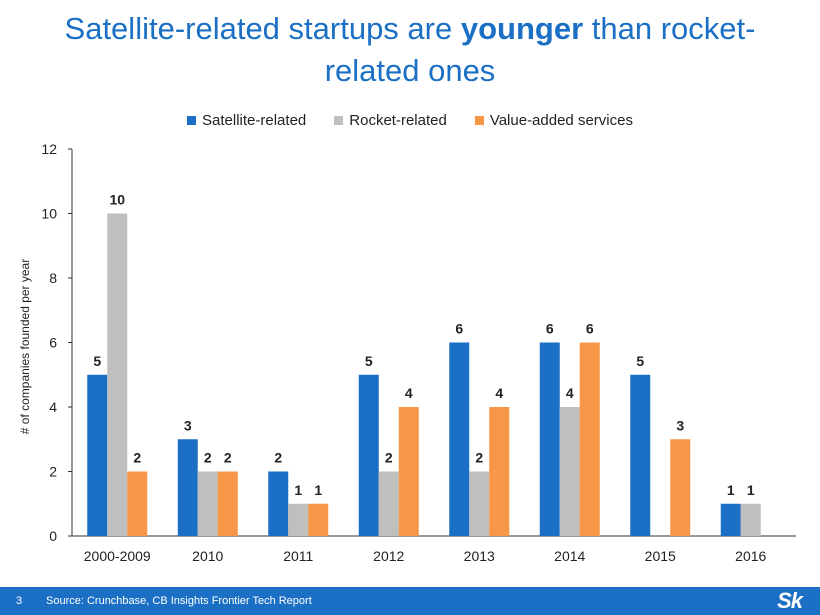  What do you see at coordinates (388, 556) in the screenshot?
I see `x-tick-label-2012: 2012` at bounding box center [388, 556].